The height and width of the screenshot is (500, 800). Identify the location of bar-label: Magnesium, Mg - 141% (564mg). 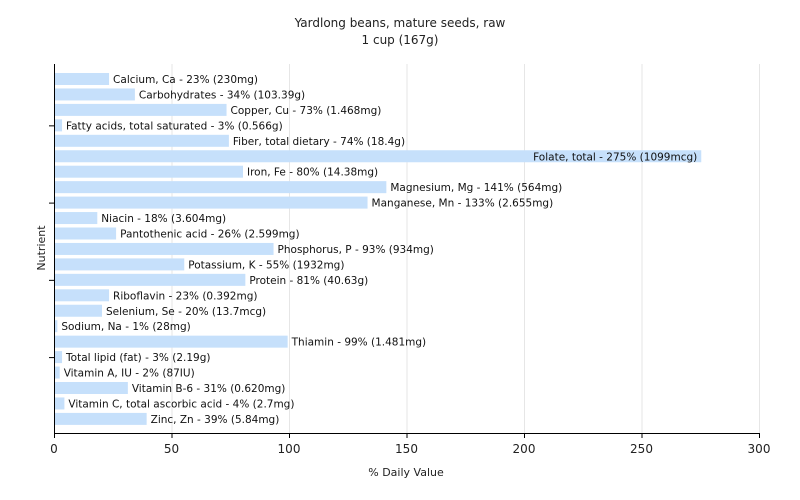
(476, 188).